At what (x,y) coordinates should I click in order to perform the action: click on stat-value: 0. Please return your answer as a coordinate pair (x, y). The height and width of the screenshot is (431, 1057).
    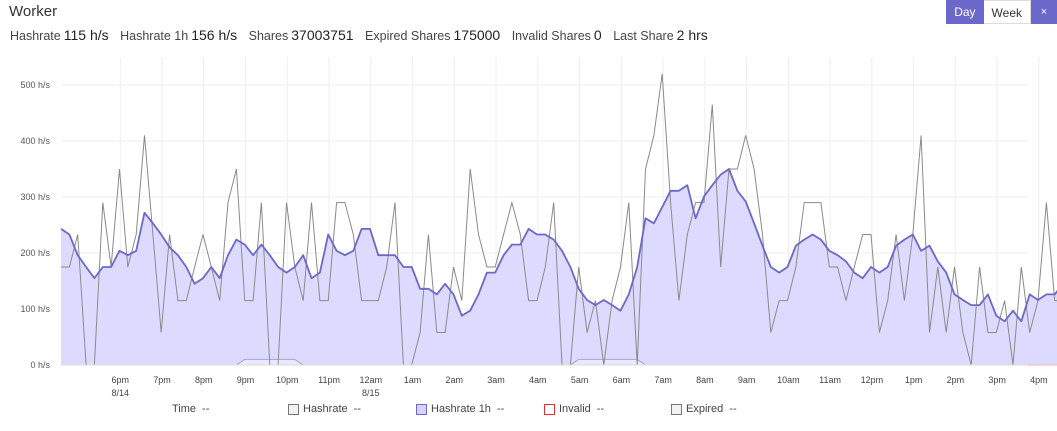
    Looking at the image, I should click on (597, 35).